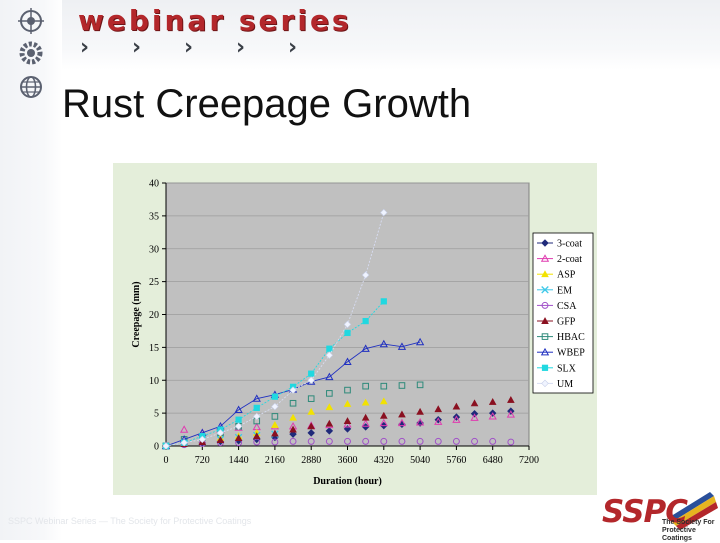 Image resolution: width=720 pixels, height=543 pixels. I want to click on chevron-row: › › › › ›, so click(210, 47).